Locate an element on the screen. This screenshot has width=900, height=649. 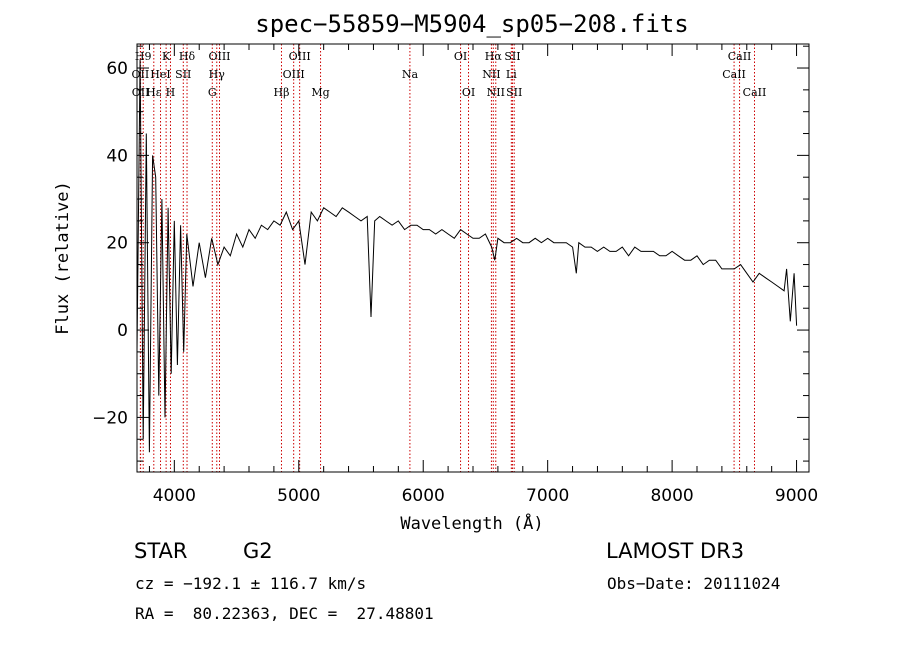
line-label: H is located at coordinates (171, 92).